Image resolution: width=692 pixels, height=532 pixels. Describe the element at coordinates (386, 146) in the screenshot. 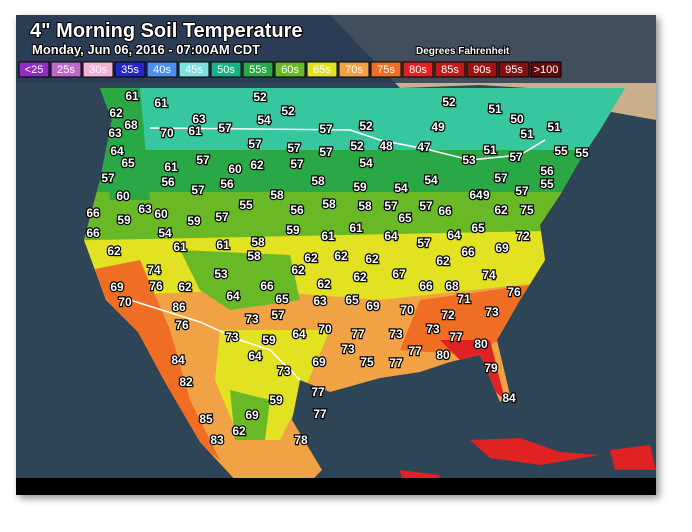

I see `station-value: 48` at that location.